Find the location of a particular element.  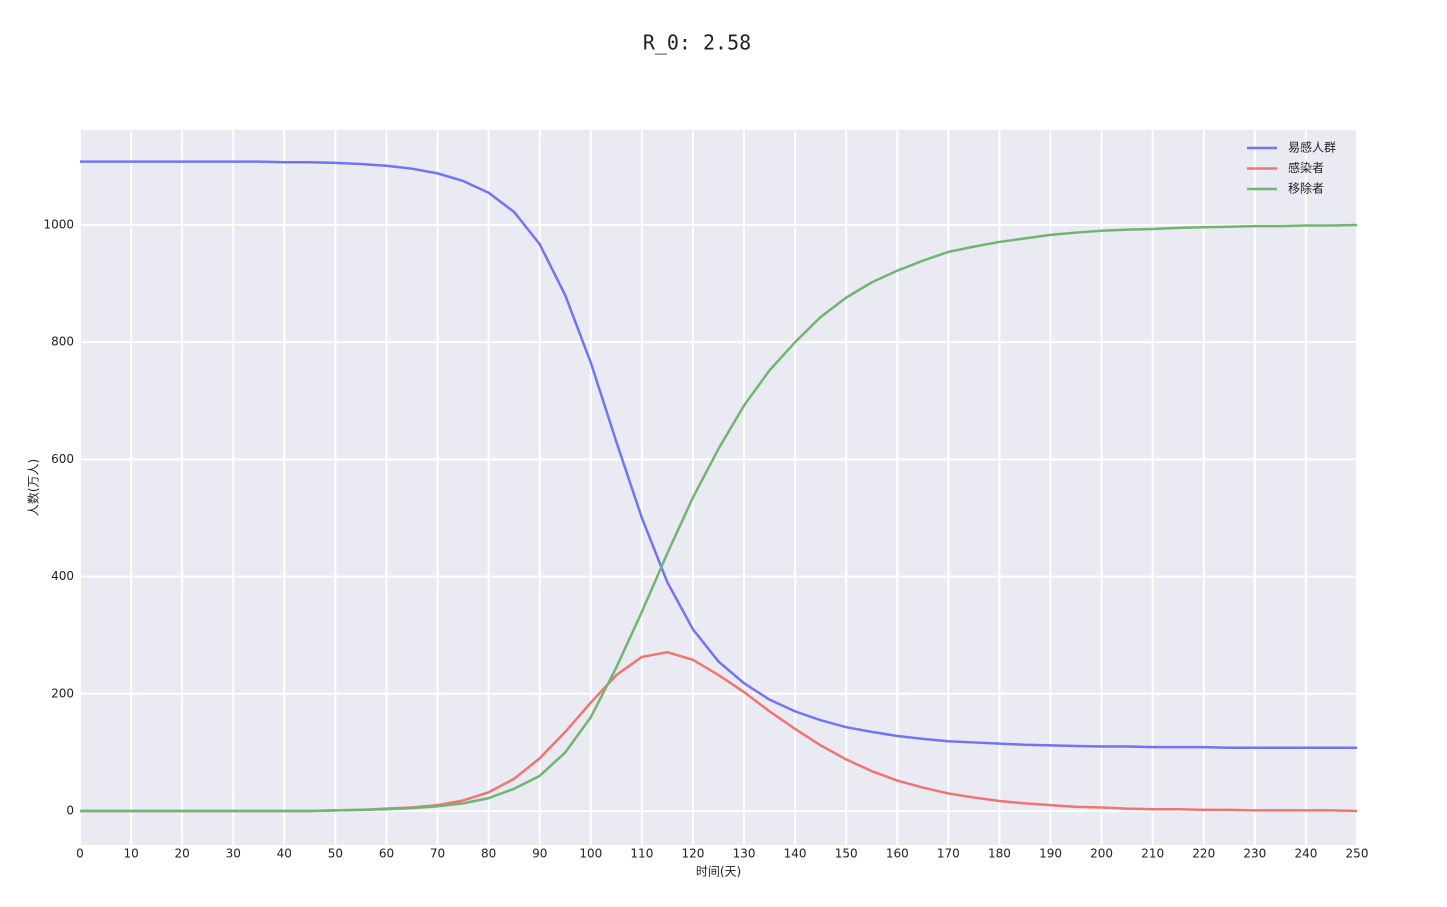

y-tick-label: 0 is located at coordinates (70, 811).